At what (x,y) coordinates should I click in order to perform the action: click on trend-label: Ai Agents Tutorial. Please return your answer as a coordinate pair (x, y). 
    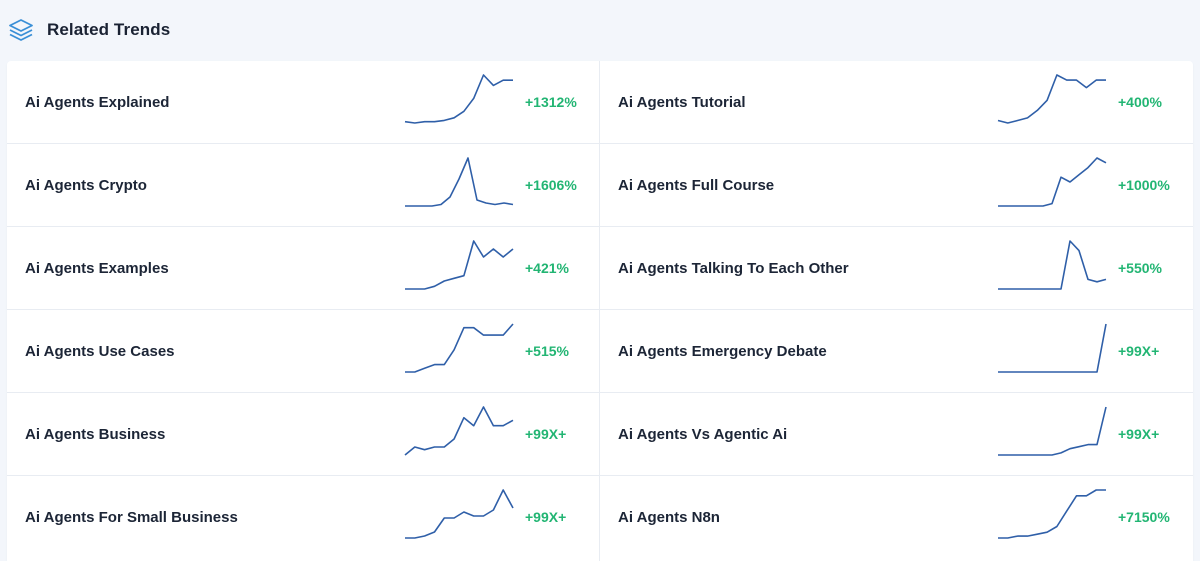
    Looking at the image, I should click on (682, 102).